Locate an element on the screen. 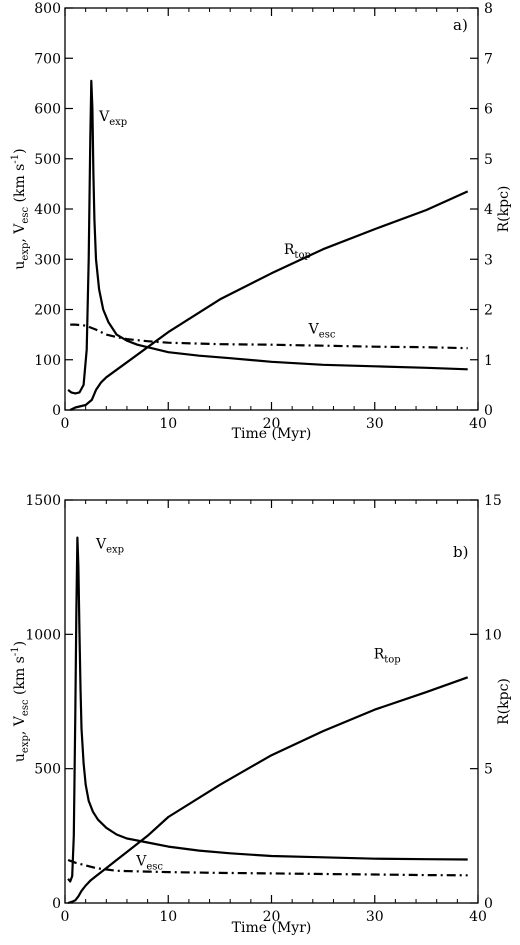 The height and width of the screenshot is (945, 520). y2-tick-label: 10 is located at coordinates (493, 635).